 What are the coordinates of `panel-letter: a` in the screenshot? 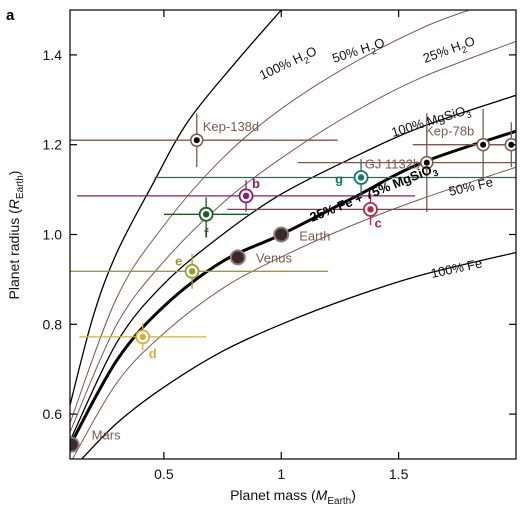 It's located at (10, 15).